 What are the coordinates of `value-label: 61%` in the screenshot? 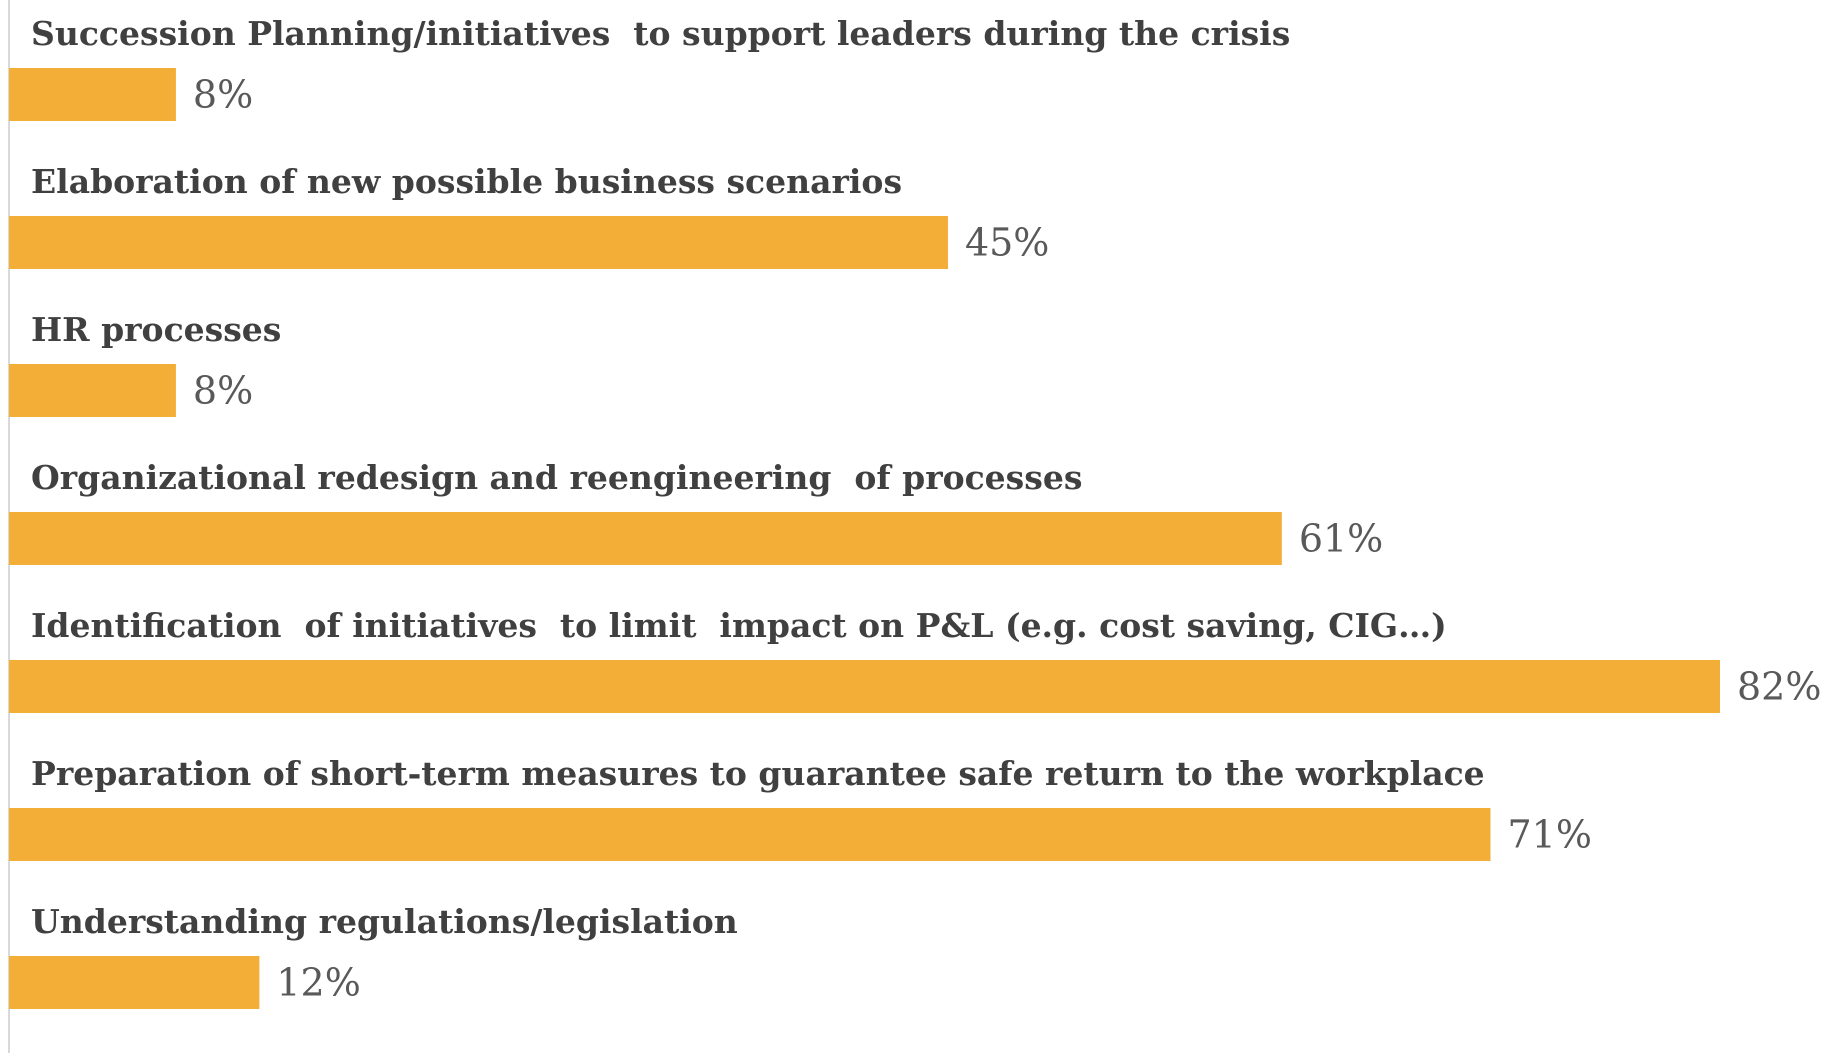 It's located at (1341, 539).